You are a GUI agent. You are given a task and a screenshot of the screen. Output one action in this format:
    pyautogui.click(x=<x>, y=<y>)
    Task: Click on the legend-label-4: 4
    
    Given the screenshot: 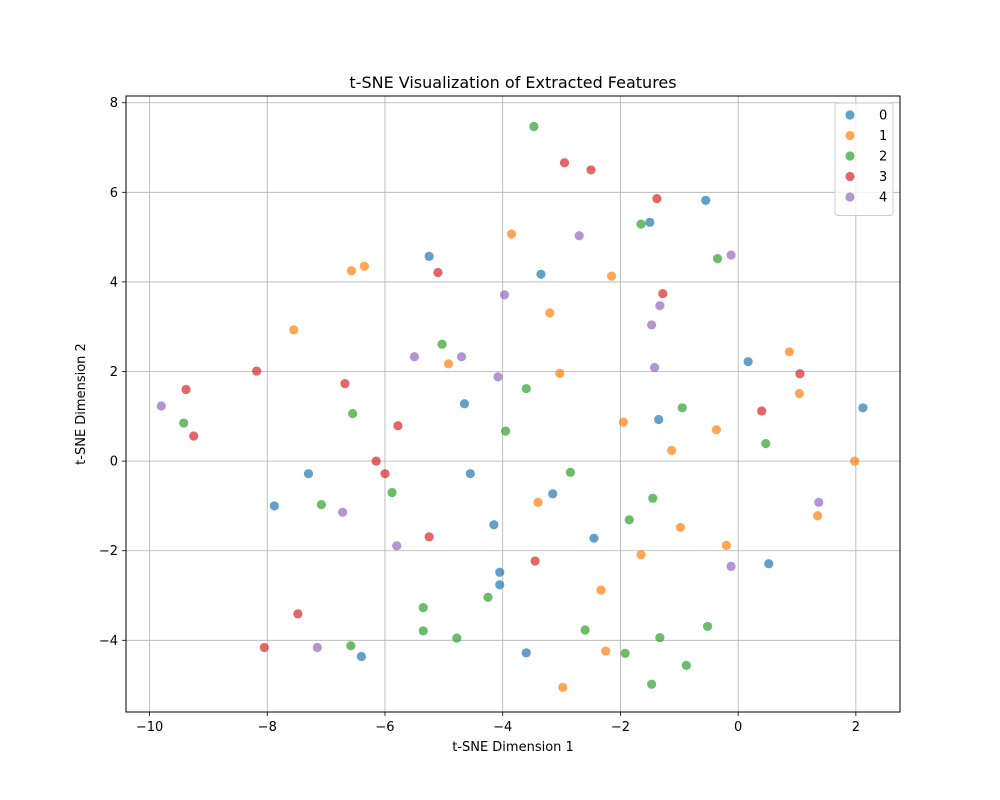 What is the action you would take?
    pyautogui.click(x=883, y=198)
    